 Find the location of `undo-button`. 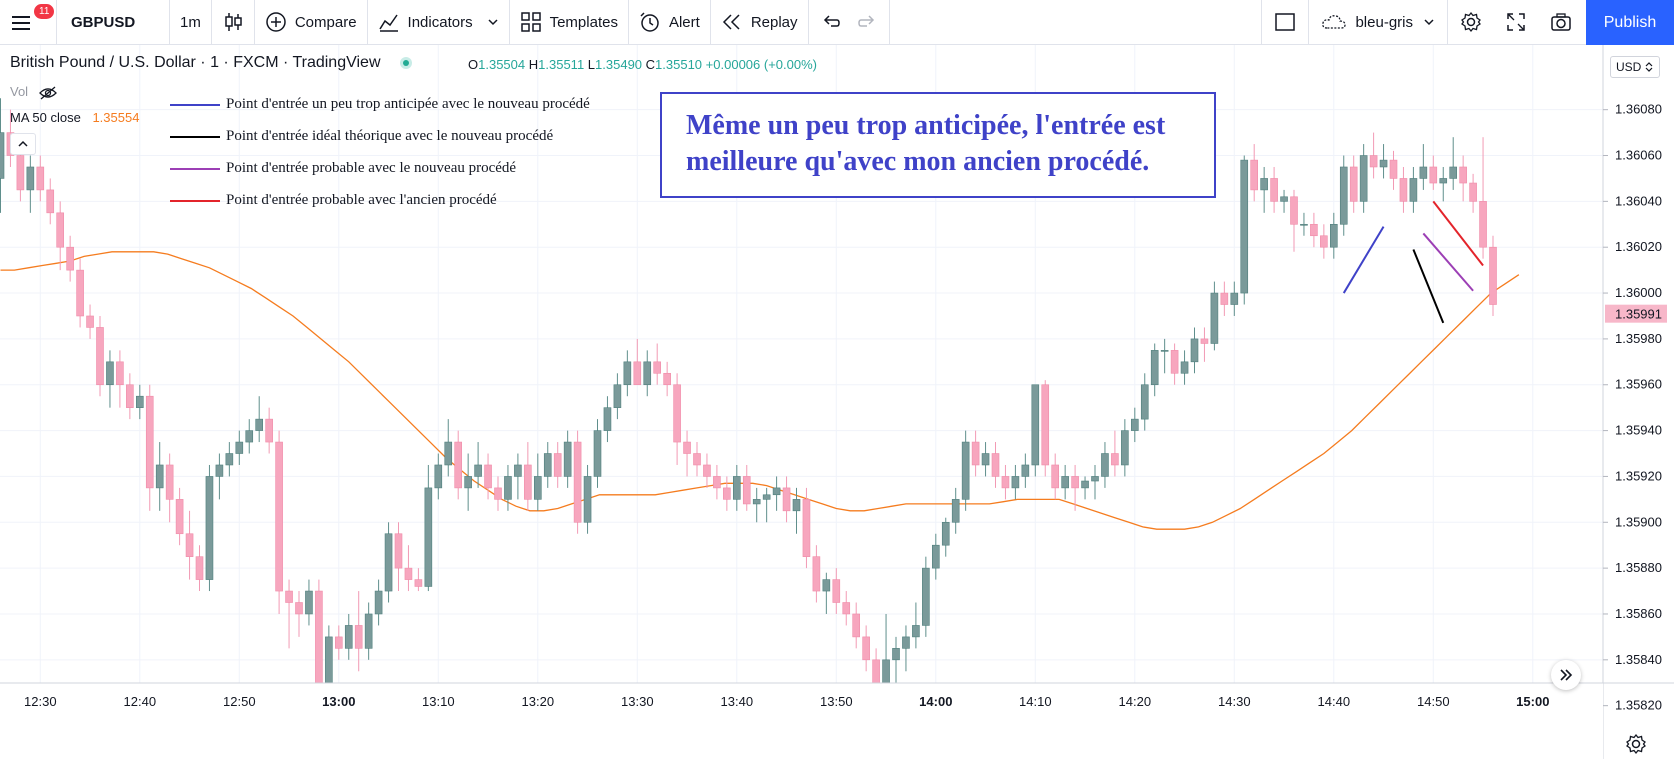

undo-button is located at coordinates (829, 22).